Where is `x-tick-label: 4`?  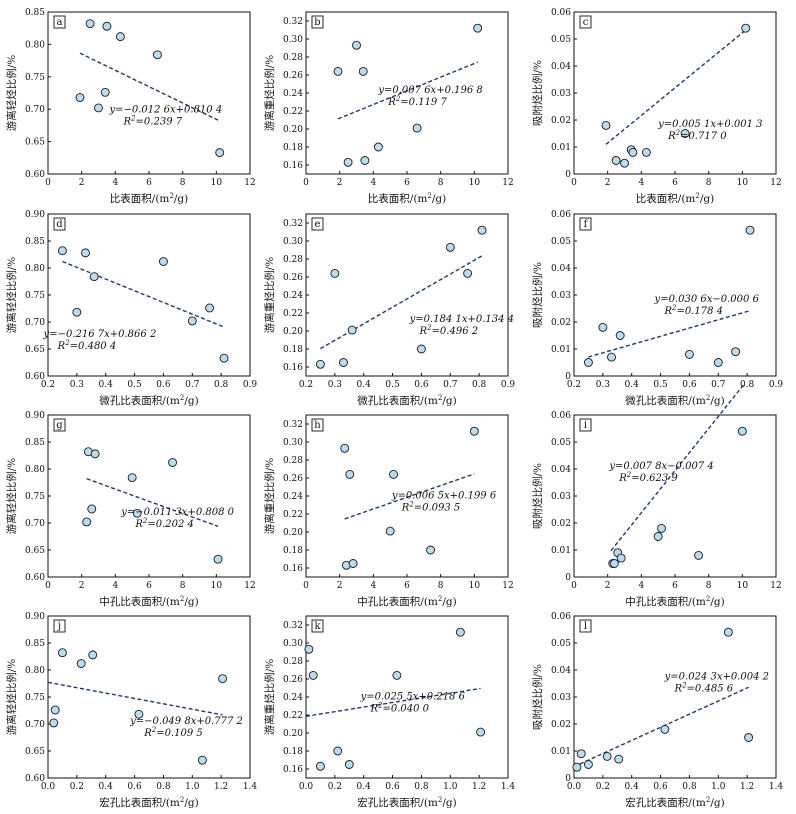
x-tick-label: 4 is located at coordinates (373, 183).